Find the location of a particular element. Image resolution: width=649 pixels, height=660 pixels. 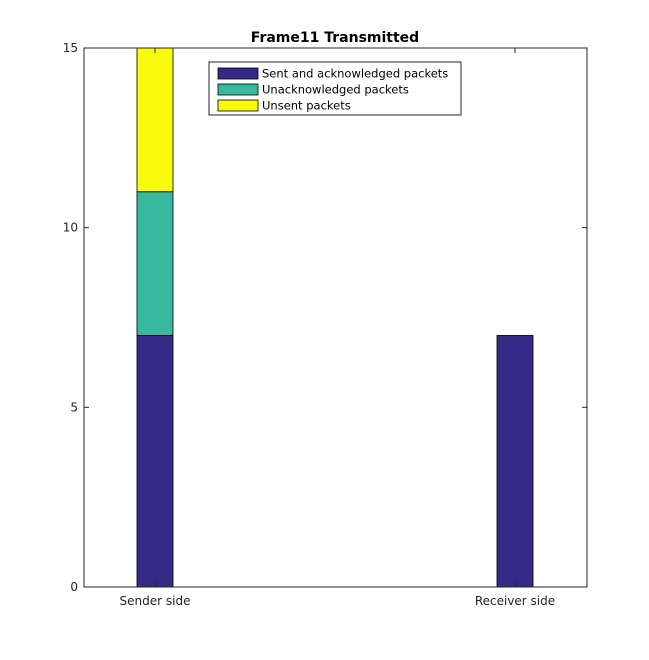

y-tick-label: 0 is located at coordinates (74, 587).